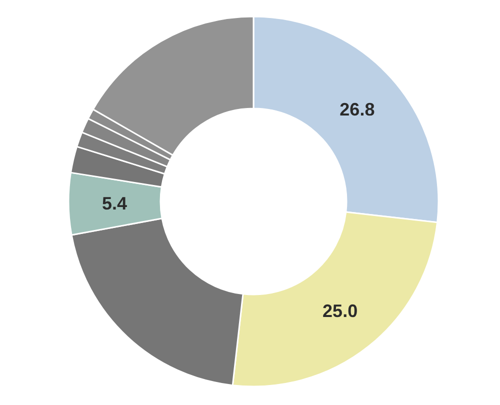 The width and height of the screenshot is (500, 405). I want to click on data-label: 26.8, so click(357, 109).